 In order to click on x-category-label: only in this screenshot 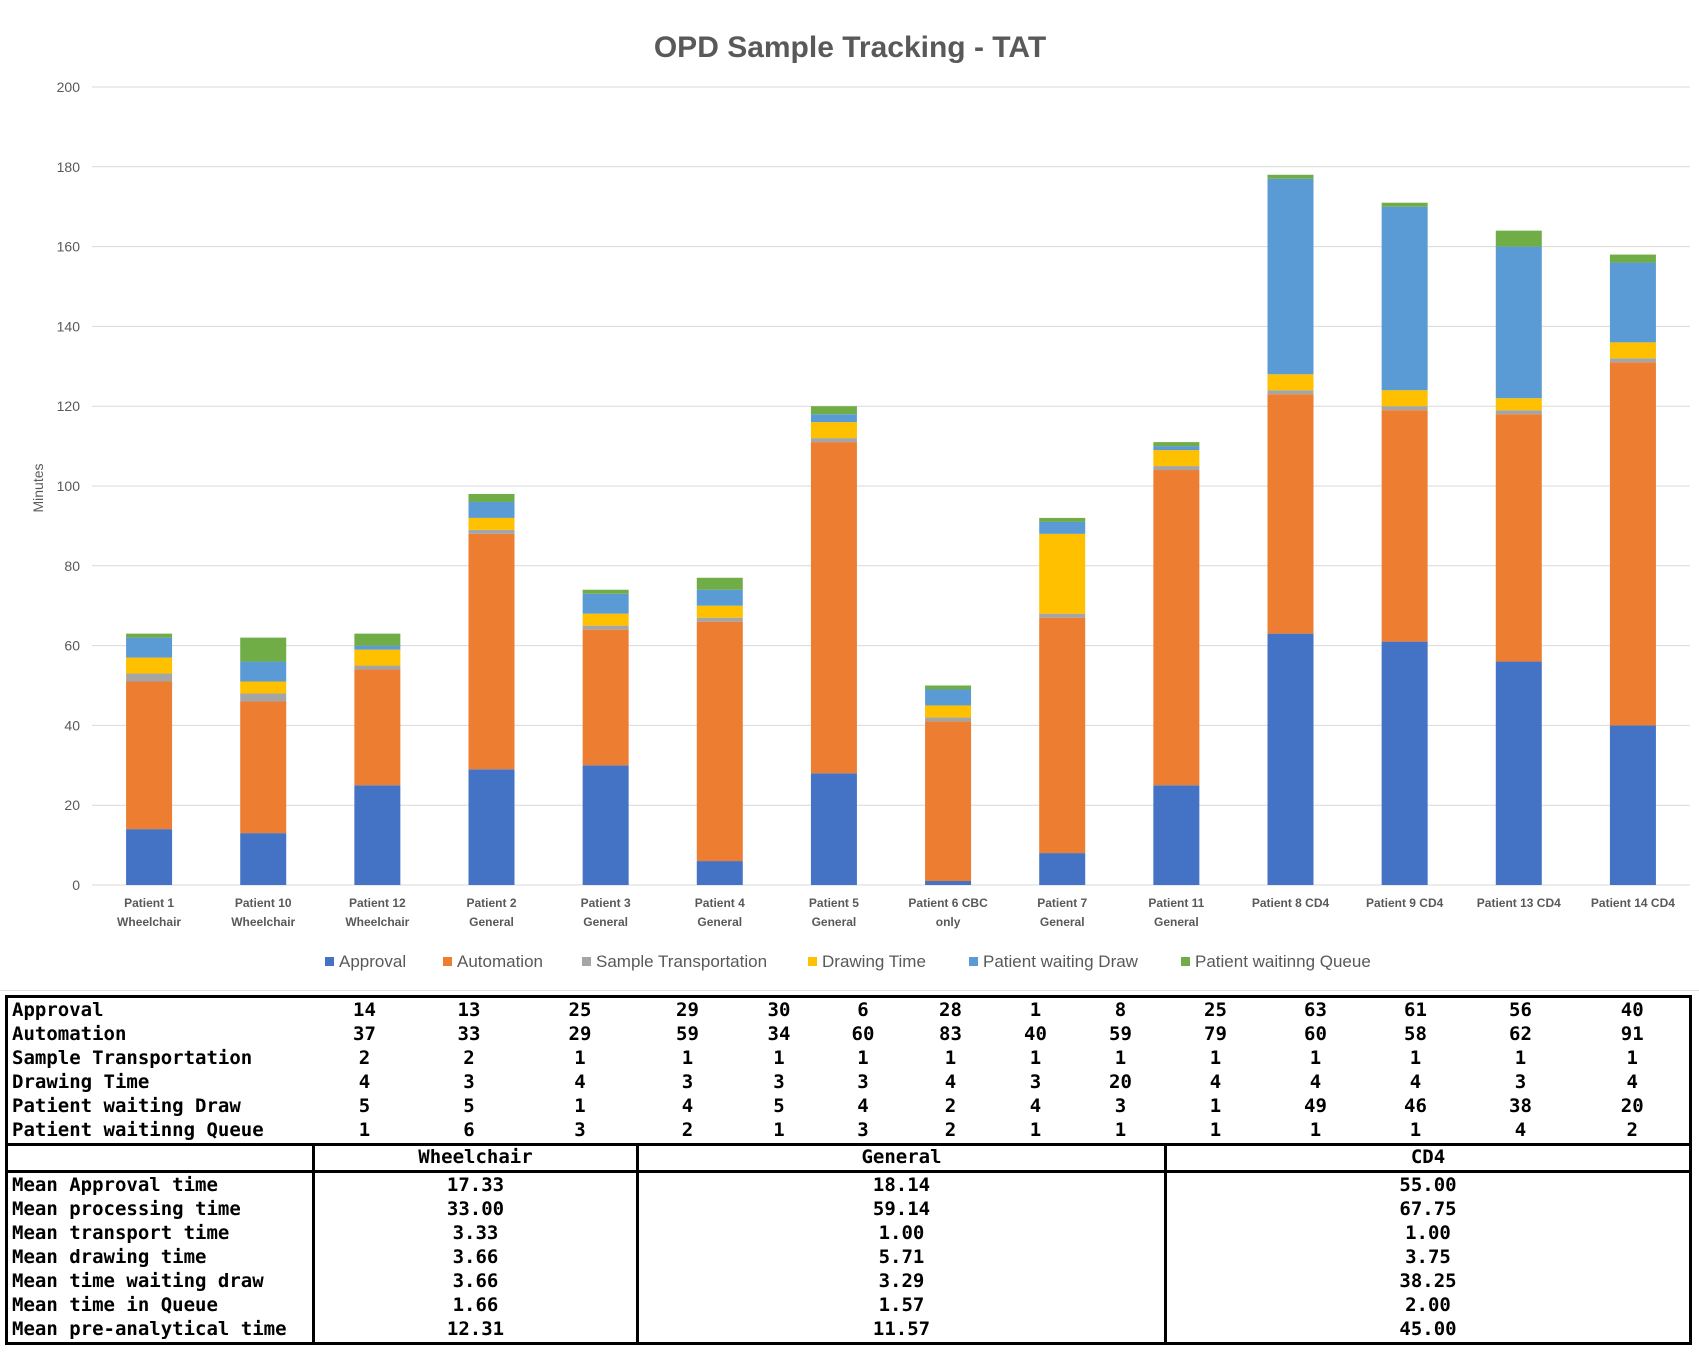, I will do `click(948, 922)`.